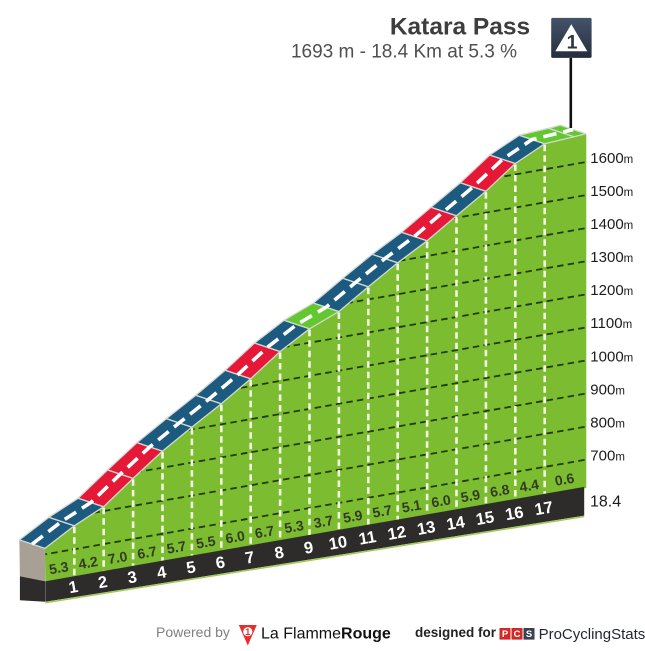 This screenshot has width=645, height=651. What do you see at coordinates (118, 557) in the screenshot?
I see `svg-text: 7.0` at bounding box center [118, 557].